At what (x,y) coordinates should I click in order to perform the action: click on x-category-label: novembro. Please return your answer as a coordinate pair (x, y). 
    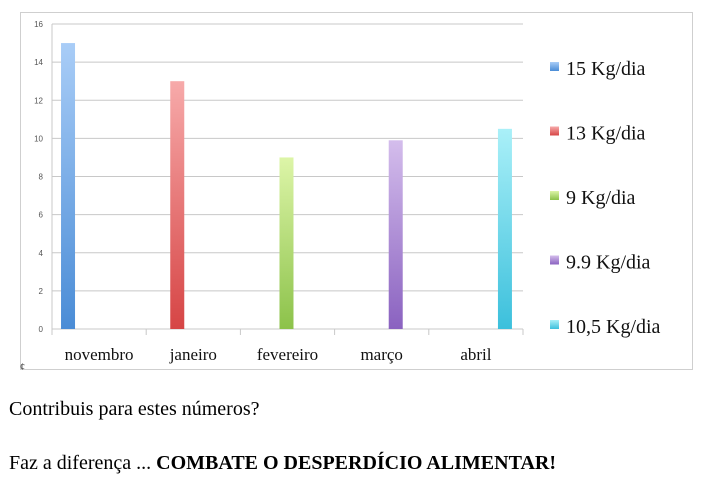
    Looking at the image, I should click on (99, 354).